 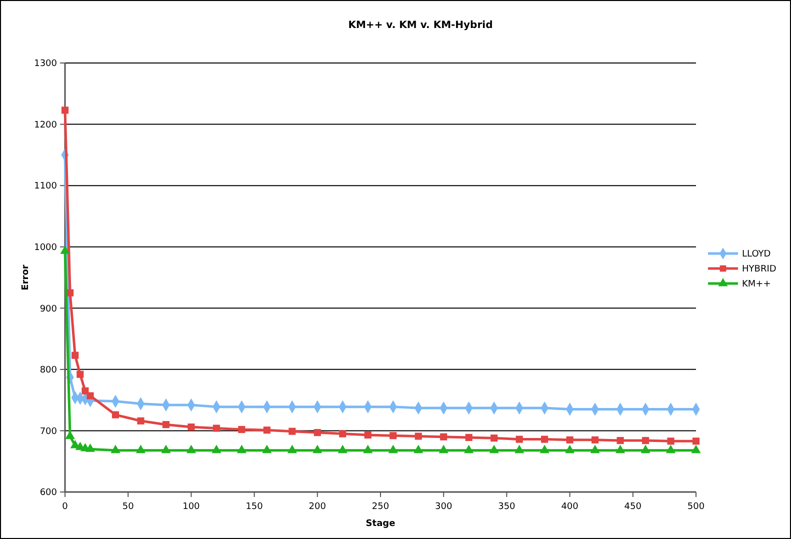 I want to click on legend-label: KM++, so click(x=756, y=285).